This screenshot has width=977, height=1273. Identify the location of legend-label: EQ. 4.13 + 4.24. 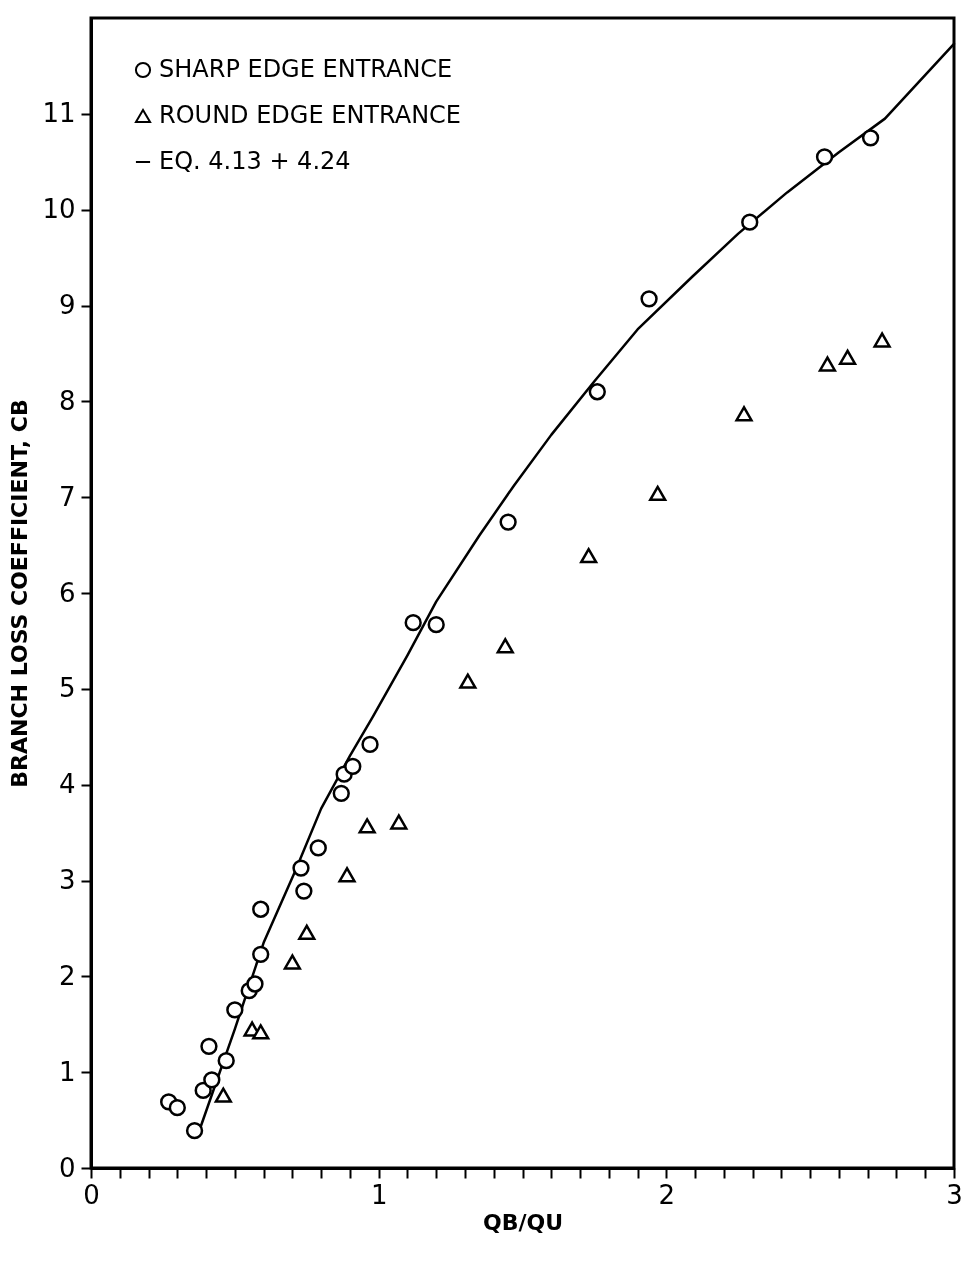
(255, 161).